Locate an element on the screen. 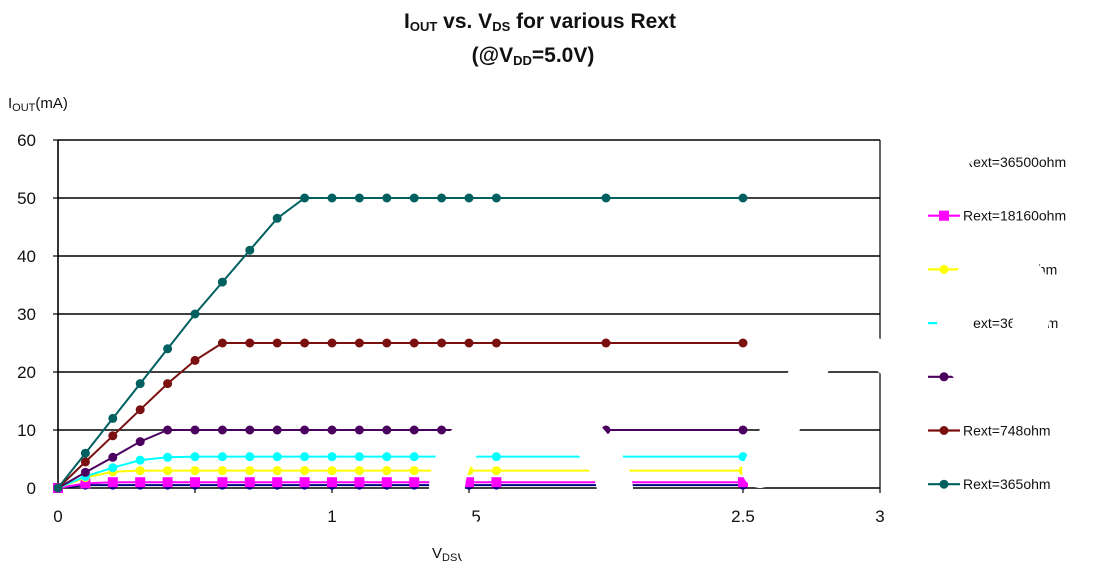 The image size is (1110, 572). y-tick-label: 0 is located at coordinates (31, 488).